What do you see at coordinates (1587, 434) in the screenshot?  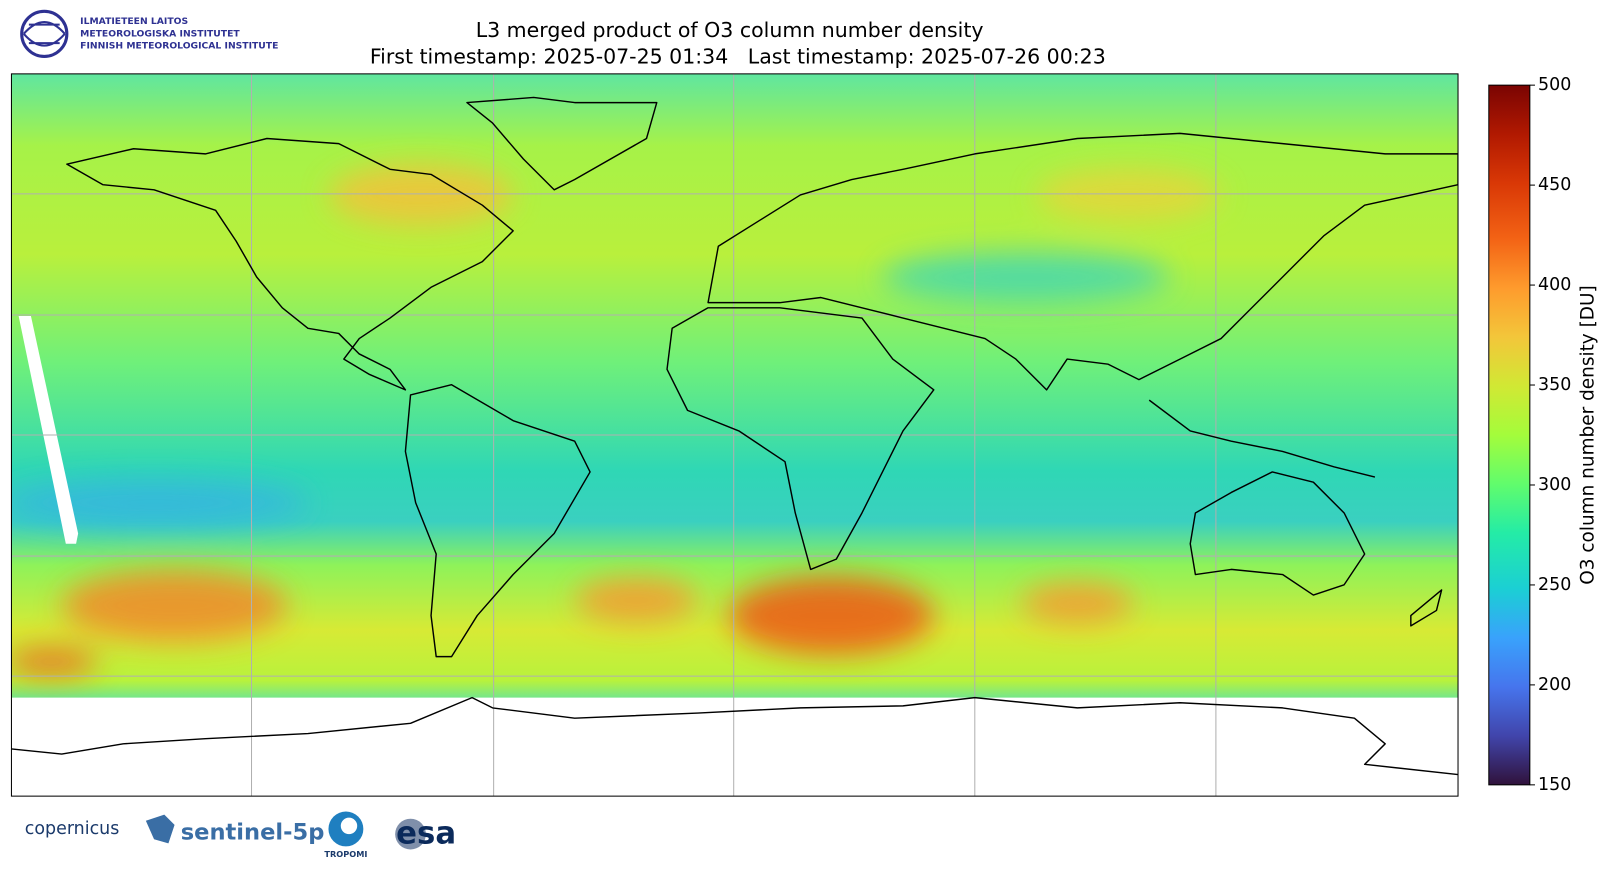 I see `colorbar-label: O3 column number density [DU]` at bounding box center [1587, 434].